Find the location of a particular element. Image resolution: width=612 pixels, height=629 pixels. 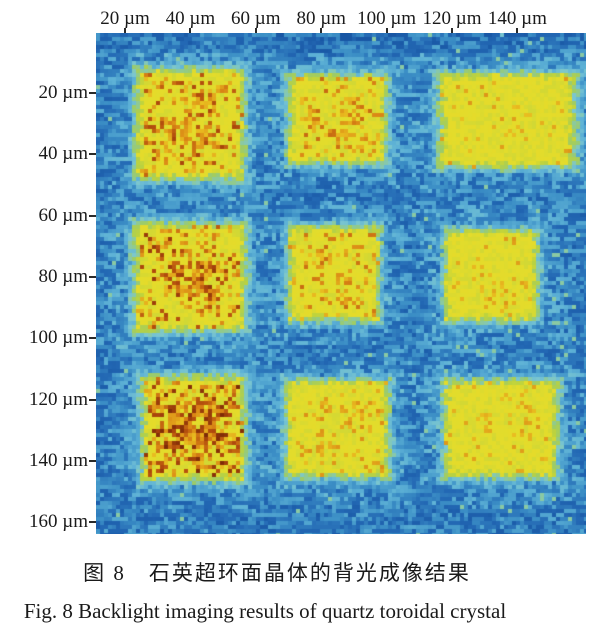

y-tick-label: 140 µm is located at coordinates (58, 460).